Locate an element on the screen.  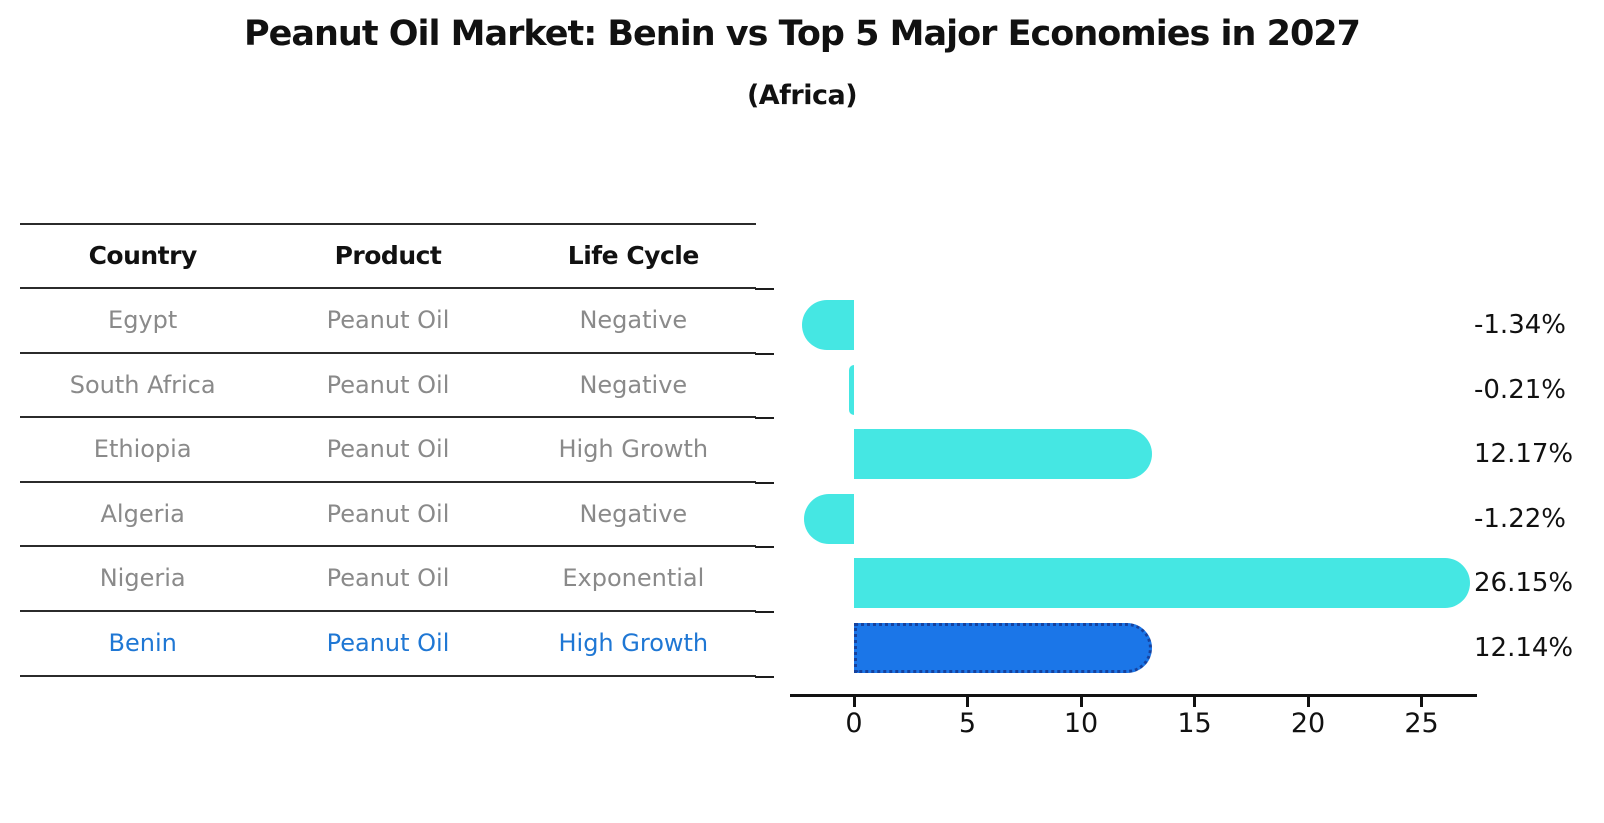
cell-country: Ethiopia is located at coordinates (142, 449).